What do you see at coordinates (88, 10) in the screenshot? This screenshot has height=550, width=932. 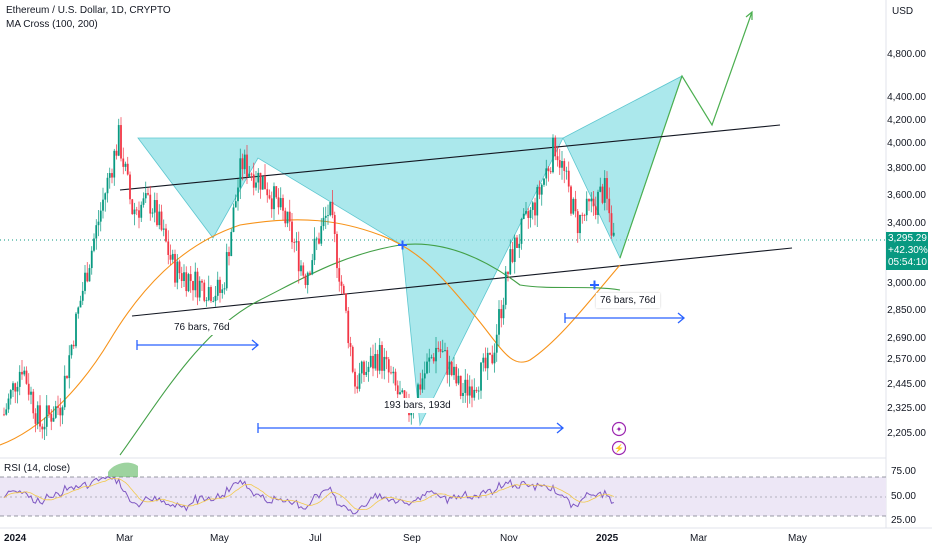 I see `symbol-title: Ethereum / U.S. Dollar, 1D, CRYPTO` at bounding box center [88, 10].